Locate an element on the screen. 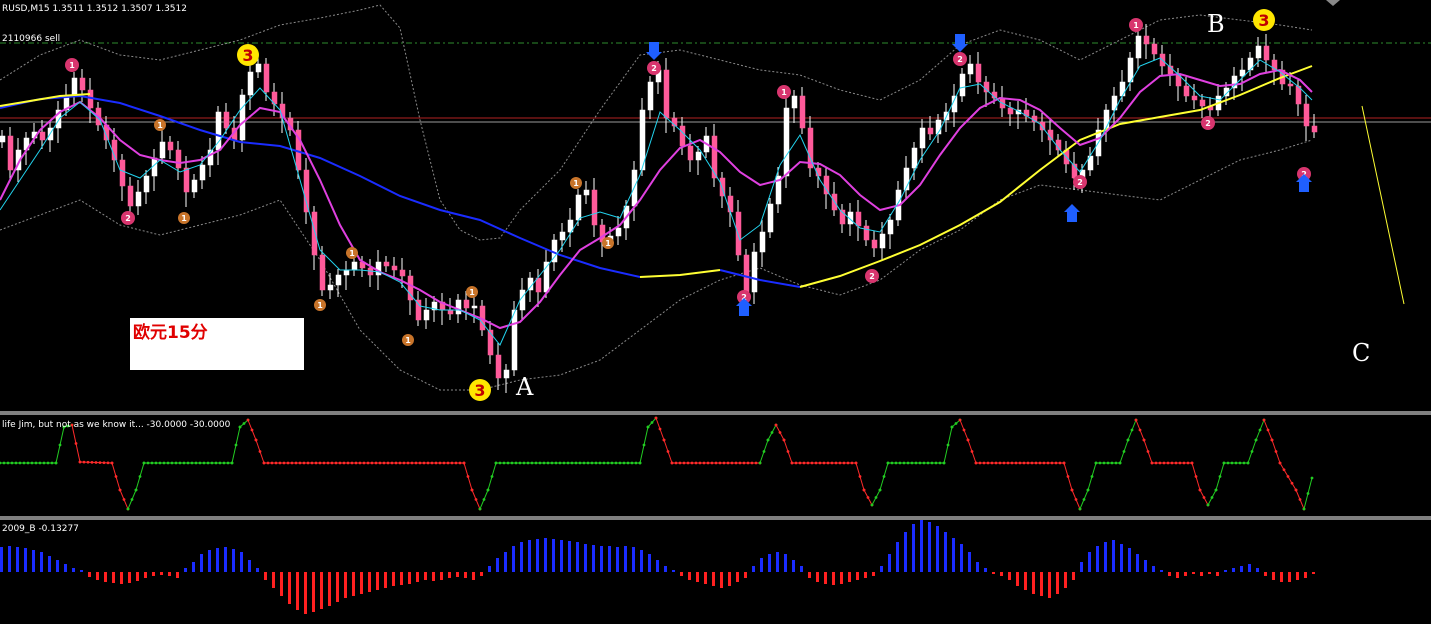  slow-ma-yellow-left is located at coordinates (45, 100).